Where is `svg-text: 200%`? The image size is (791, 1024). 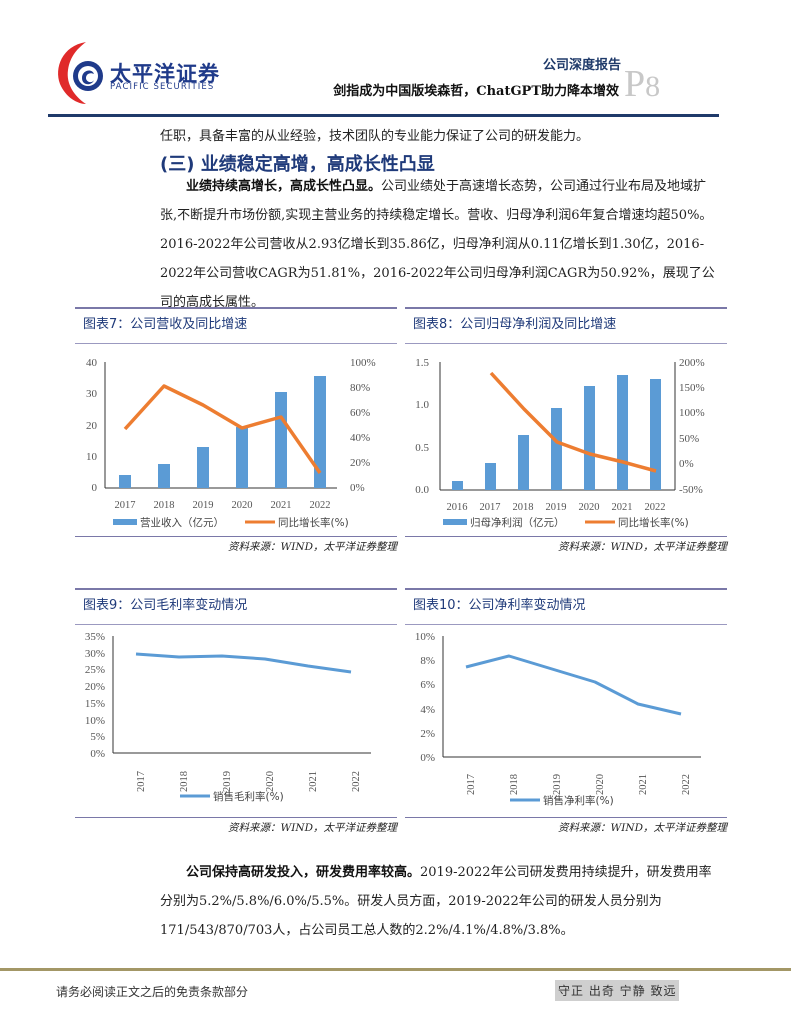 svg-text: 200% is located at coordinates (692, 363).